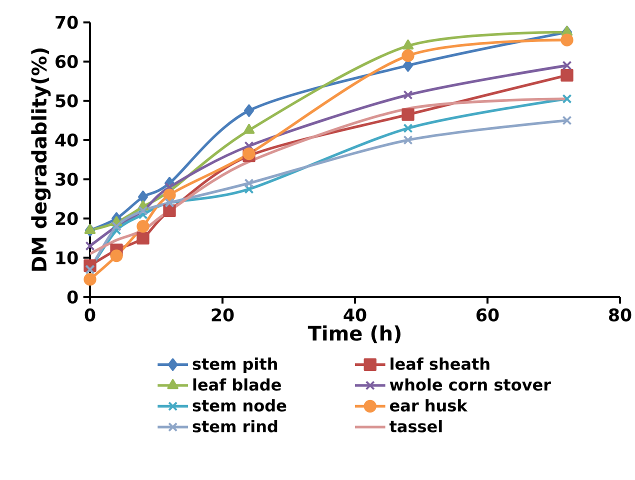 The width and height of the screenshot is (635, 480). Describe the element at coordinates (67, 219) in the screenshot. I see `y-tick-label: 20` at that location.